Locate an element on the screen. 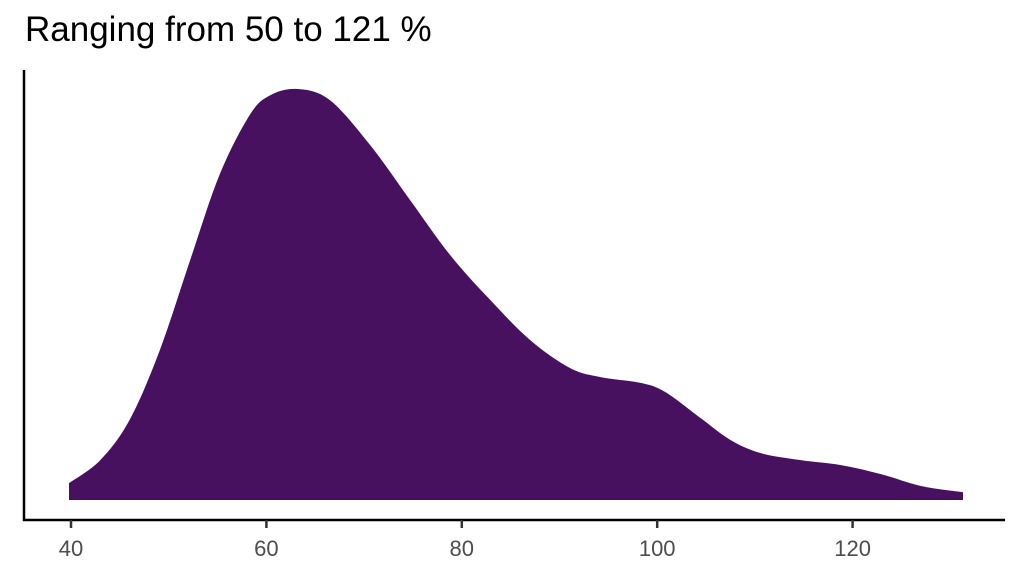 This screenshot has width=1024, height=576. x-tick-label: 60 is located at coordinates (266, 548).